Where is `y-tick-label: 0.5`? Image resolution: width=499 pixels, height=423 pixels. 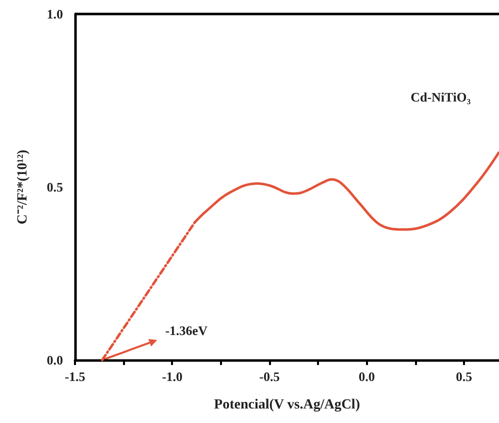
y-tick-label: 0.5 is located at coordinates (55, 187).